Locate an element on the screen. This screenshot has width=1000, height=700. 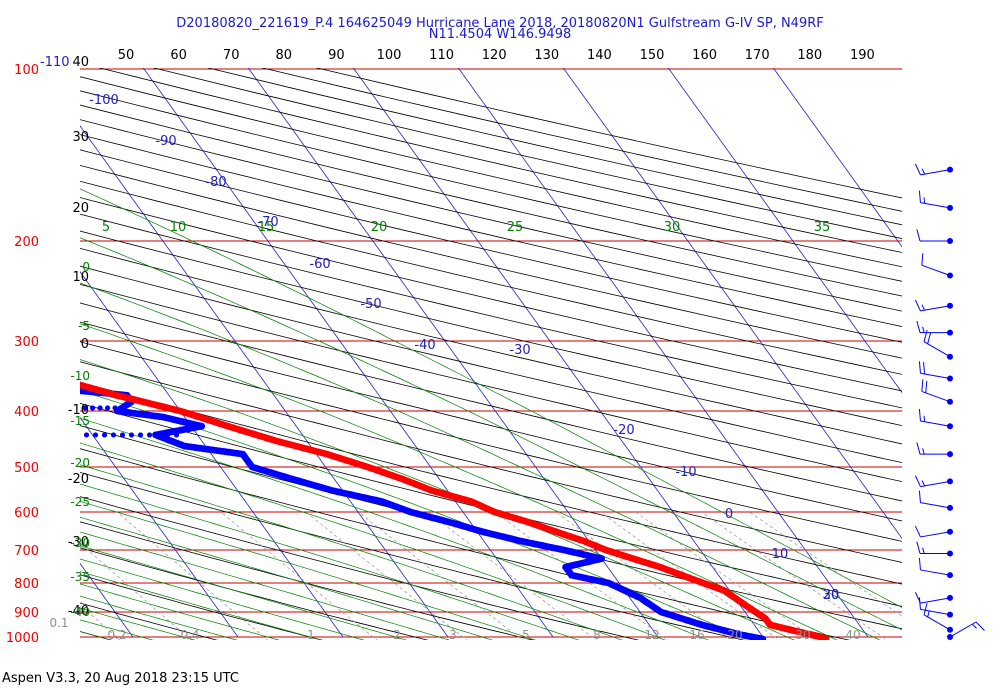
mixing-ratio-label: 30 is located at coordinates (802, 635).